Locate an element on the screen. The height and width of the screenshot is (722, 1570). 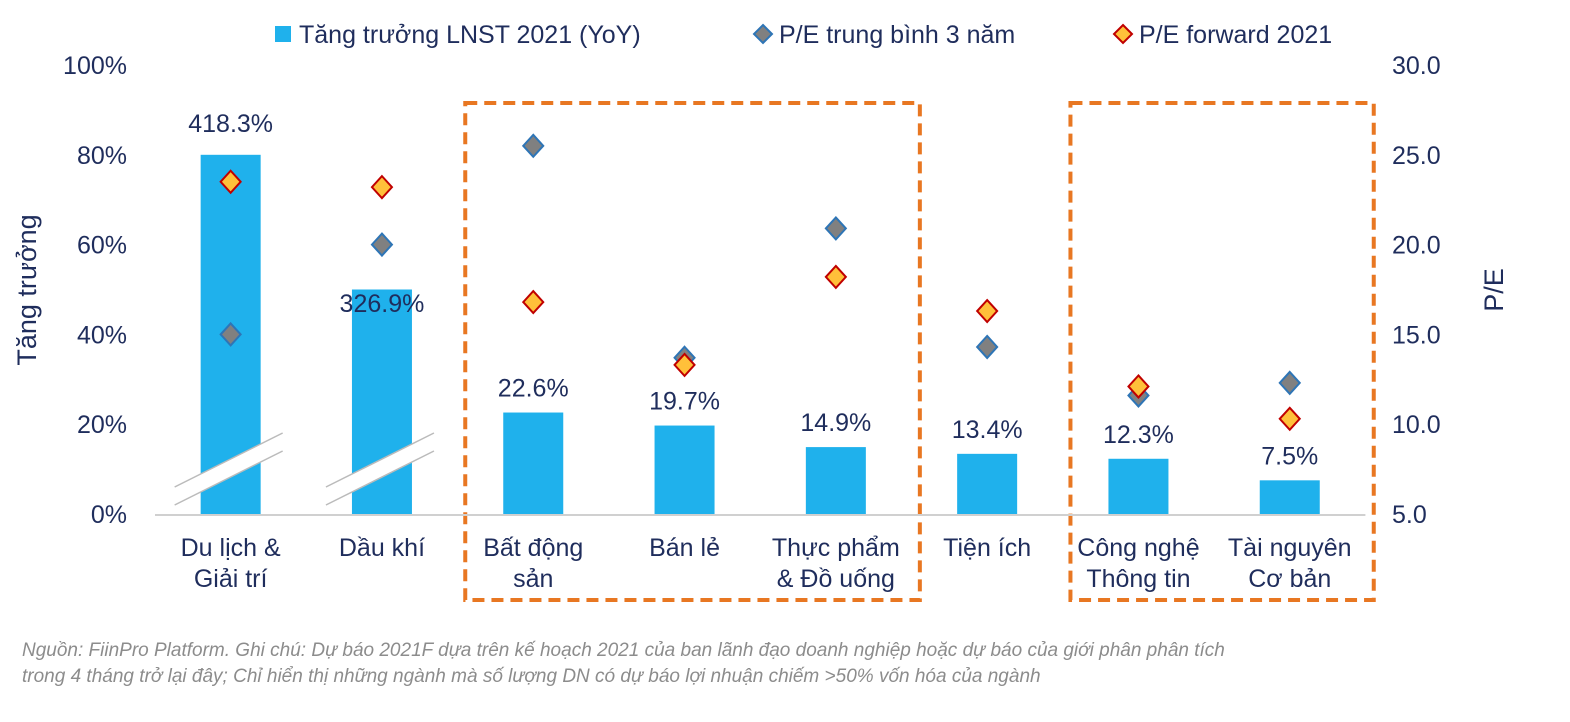
bar-data-label: 19.7% is located at coordinates (684, 402).